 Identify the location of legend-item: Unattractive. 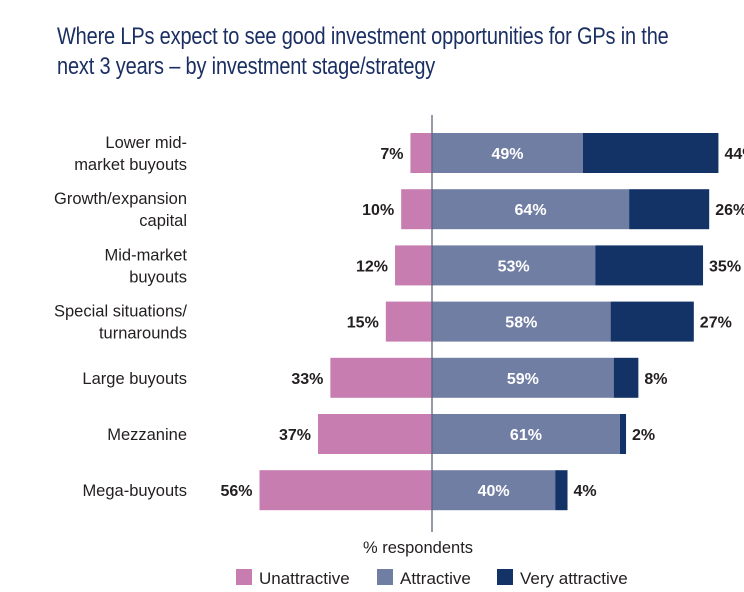
(293, 578).